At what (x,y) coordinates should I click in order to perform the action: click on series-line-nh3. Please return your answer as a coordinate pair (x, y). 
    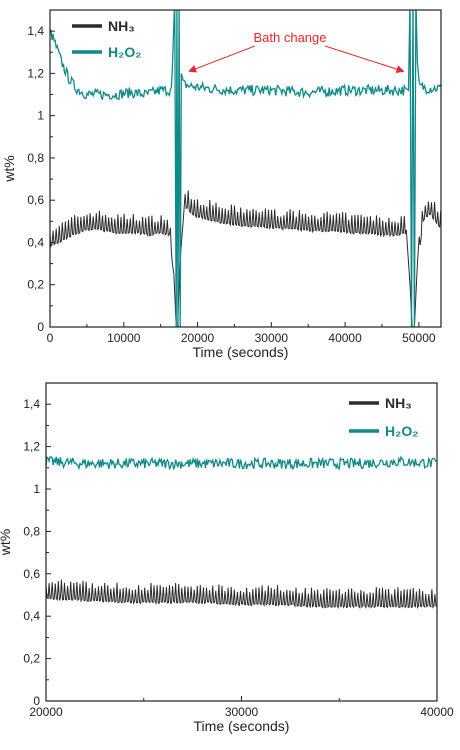
    Looking at the image, I should click on (241, 594).